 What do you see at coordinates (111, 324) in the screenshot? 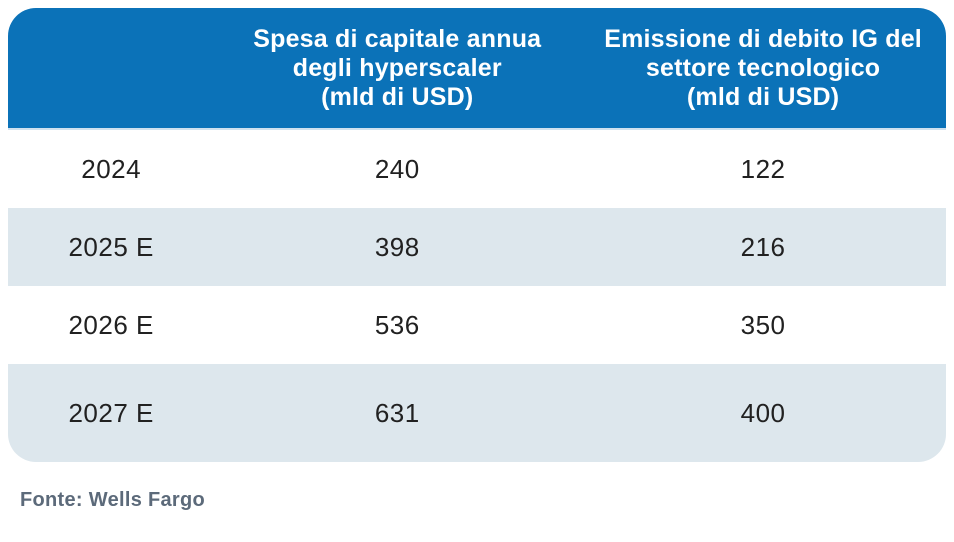
I see `cell-year: 2026 E` at bounding box center [111, 324].